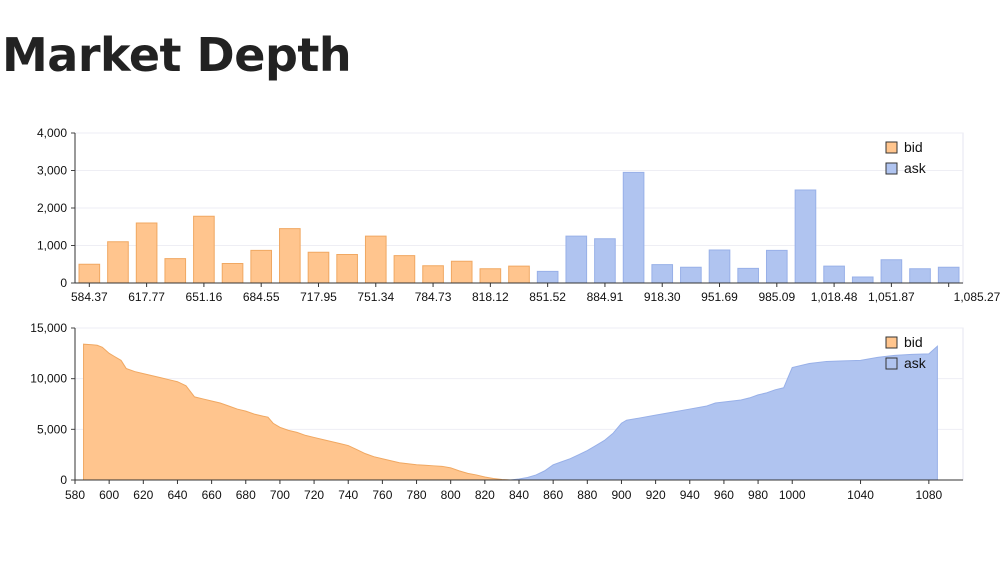  Describe the element at coordinates (280, 495) in the screenshot. I see `x-tick-label: 700` at that location.